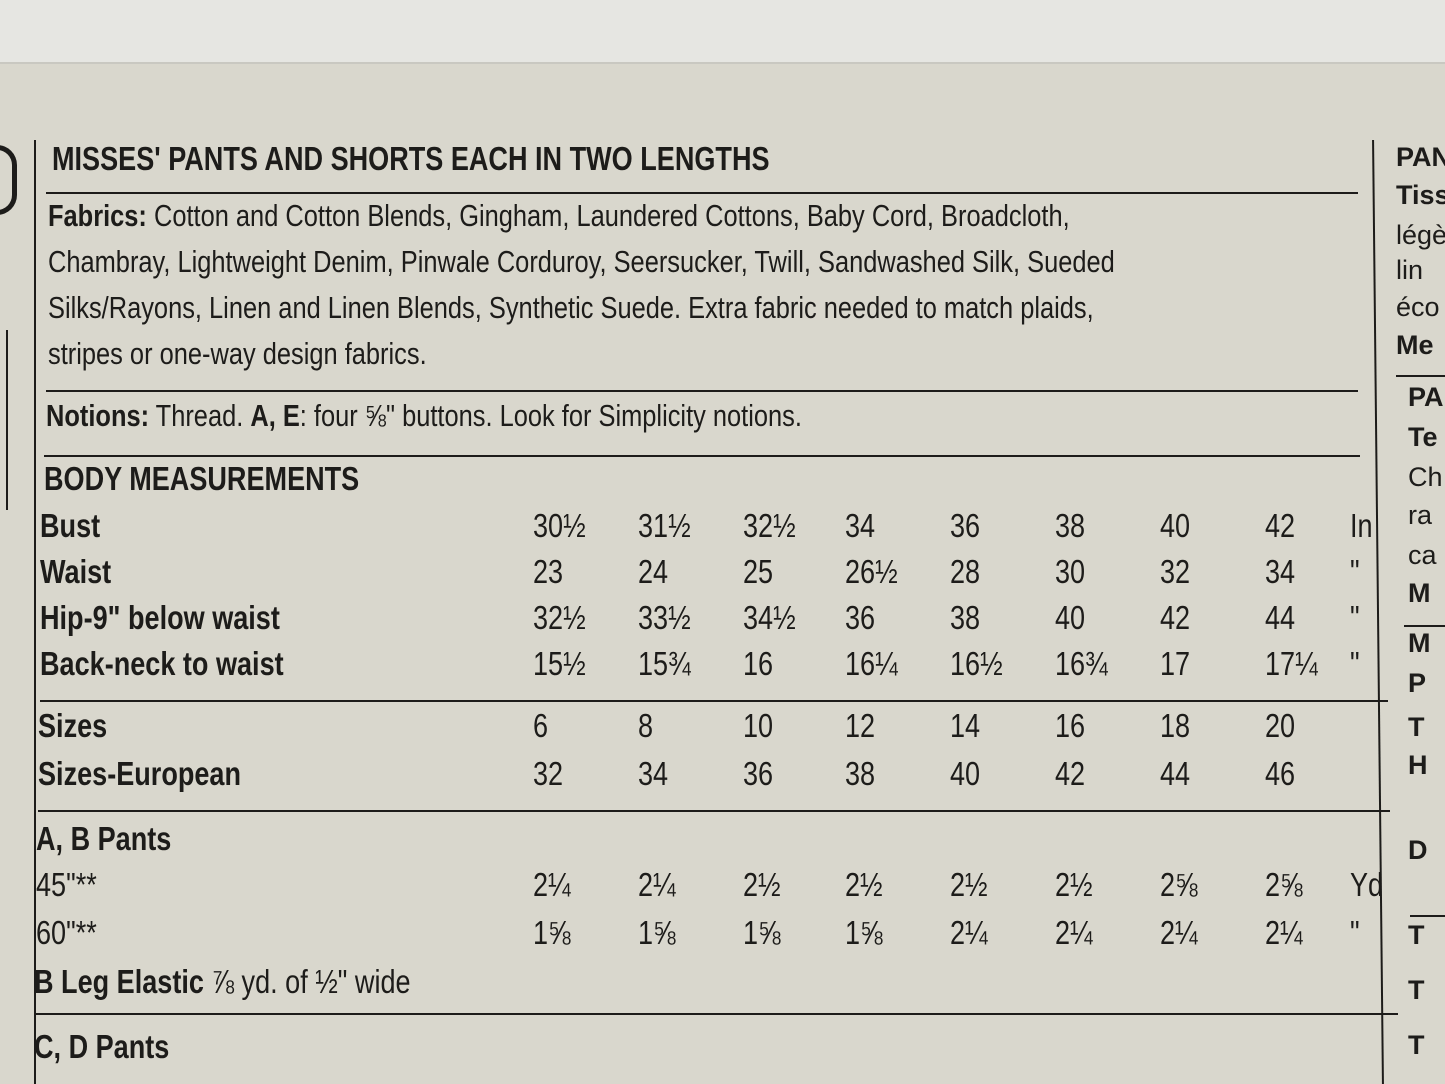  What do you see at coordinates (722, 32) in the screenshot?
I see `page-edge-strip` at bounding box center [722, 32].